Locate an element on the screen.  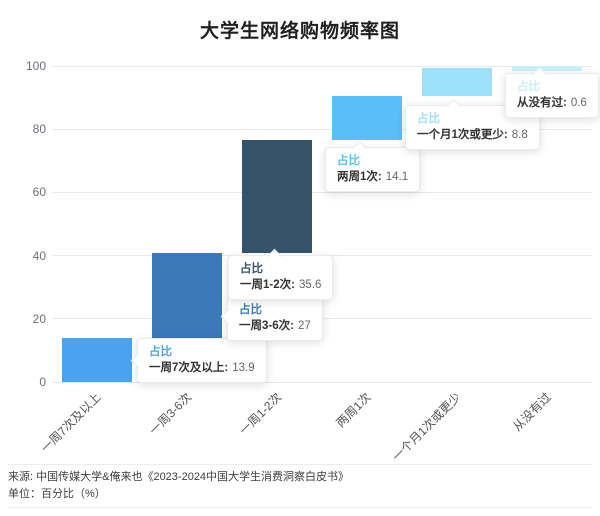
tooltip-value-line: 两周1次: 14.1 is located at coordinates (372, 177).